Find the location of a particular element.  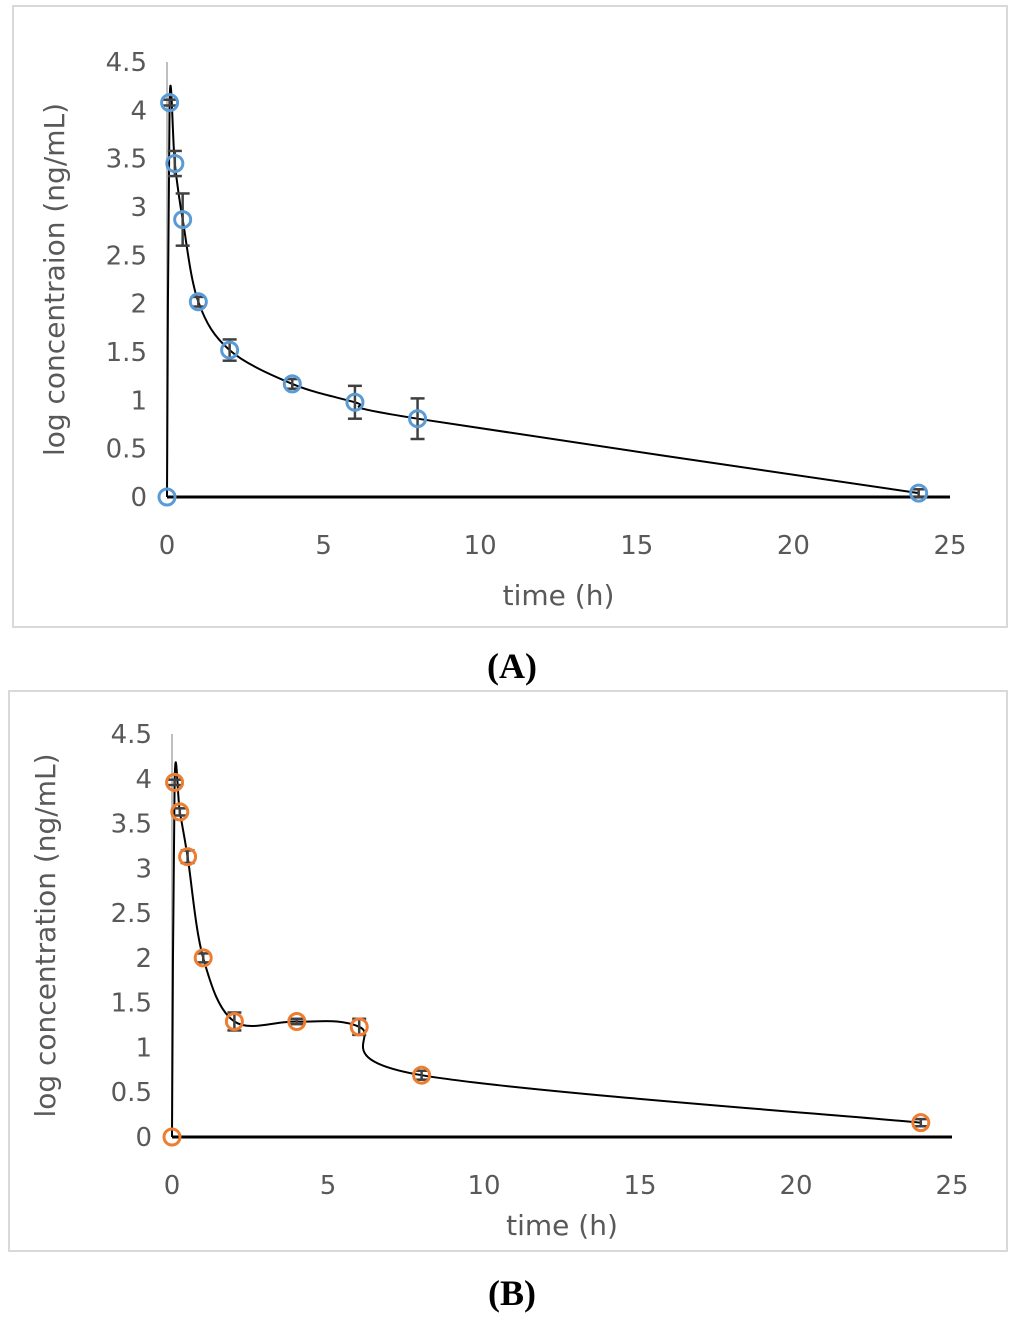

chart-b-y-tick-label: 4 is located at coordinates (143, 780).